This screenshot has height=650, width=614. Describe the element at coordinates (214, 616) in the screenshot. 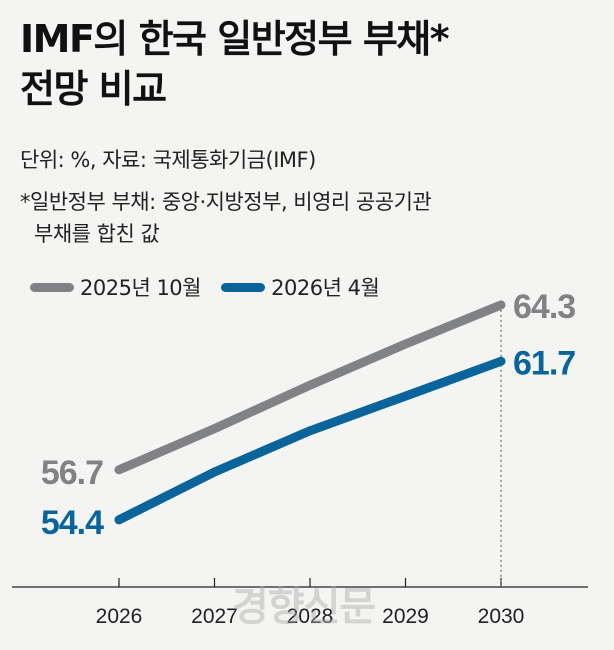

I see `x-tick-label-2027: 2027` at that location.